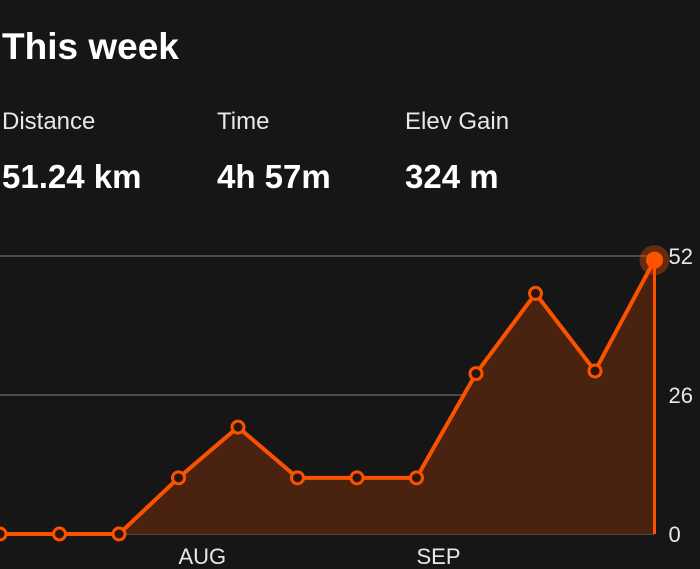 This screenshot has width=700, height=569. Describe the element at coordinates (439, 556) in the screenshot. I see `x-tick-label: SEP` at that location.